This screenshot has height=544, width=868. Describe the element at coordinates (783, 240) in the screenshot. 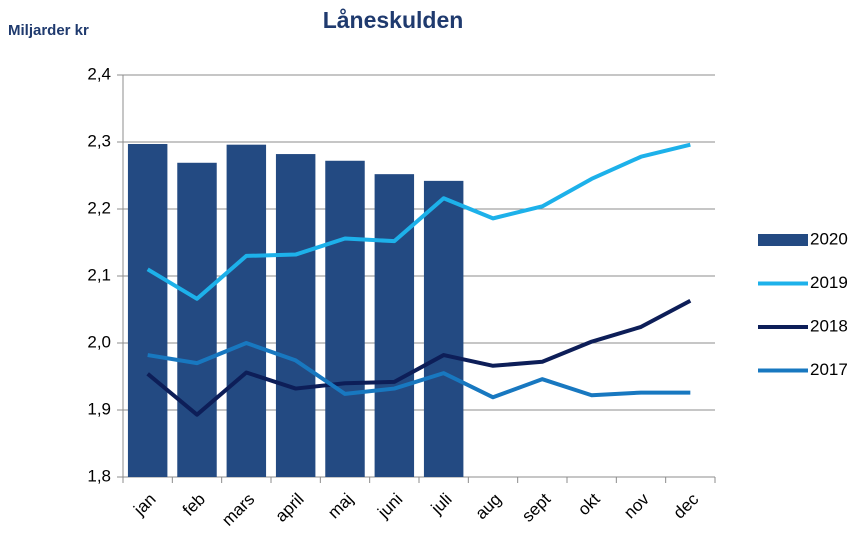

I see `legend-swatch` at that location.